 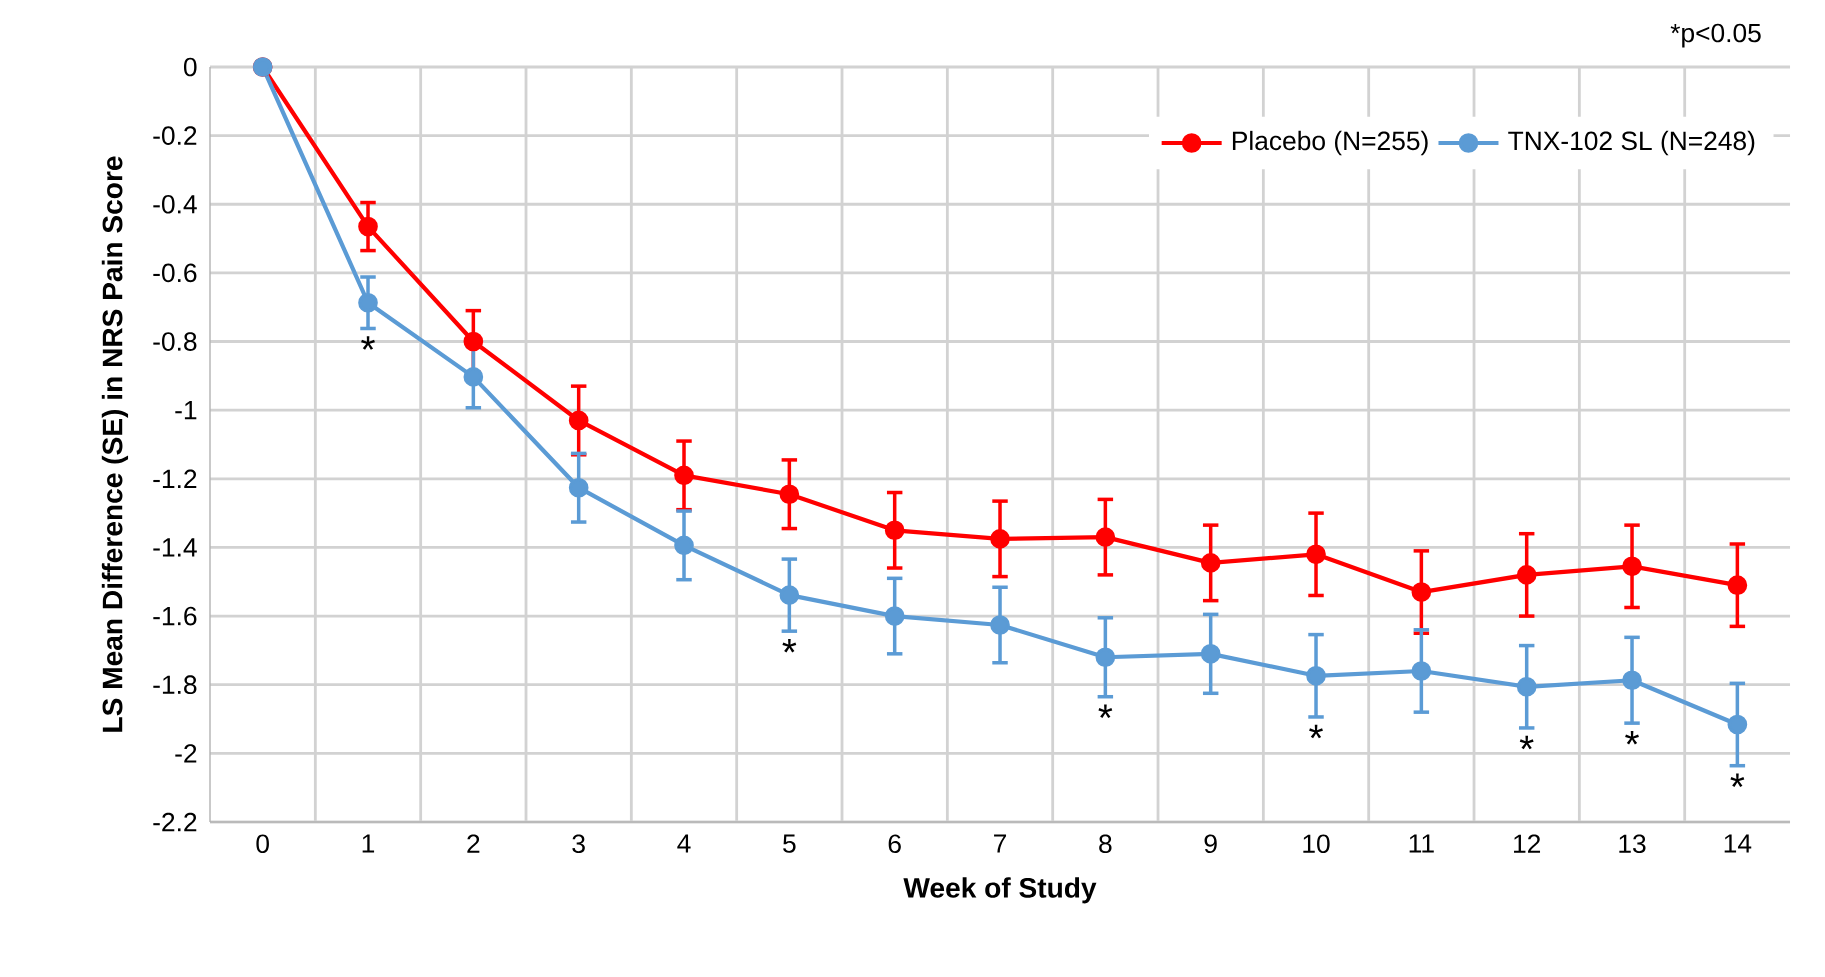 What do you see at coordinates (175, 616) in the screenshot?
I see `y-tick-label: -1.6` at bounding box center [175, 616].